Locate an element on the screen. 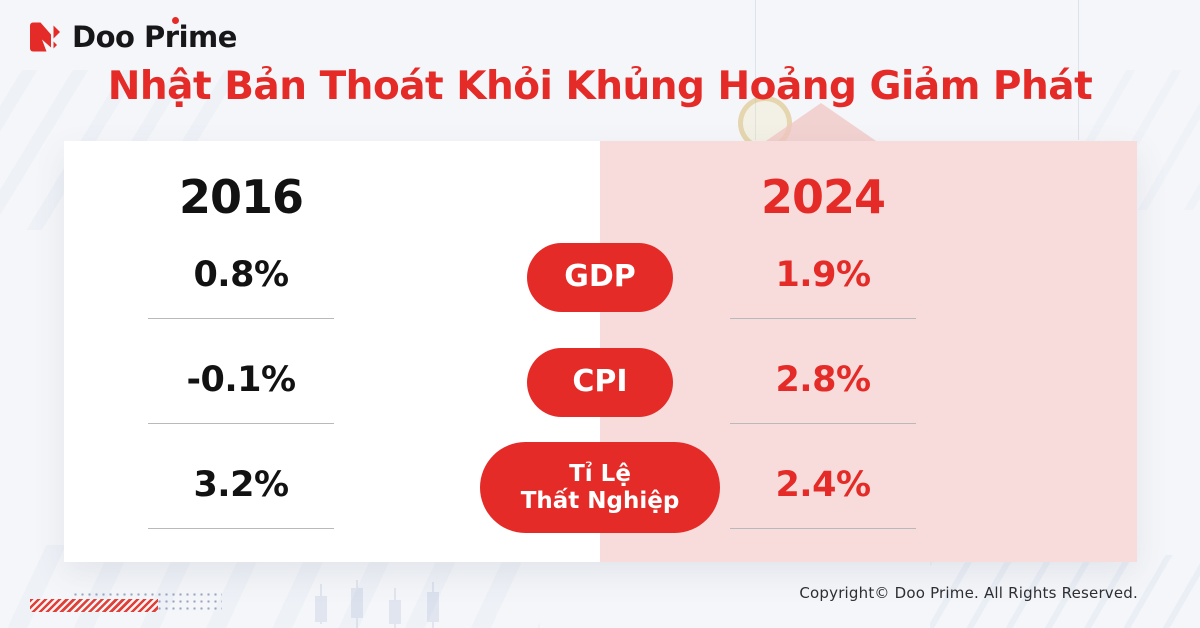  unemployment-2024-value: 2.4% is located at coordinates (823, 485).